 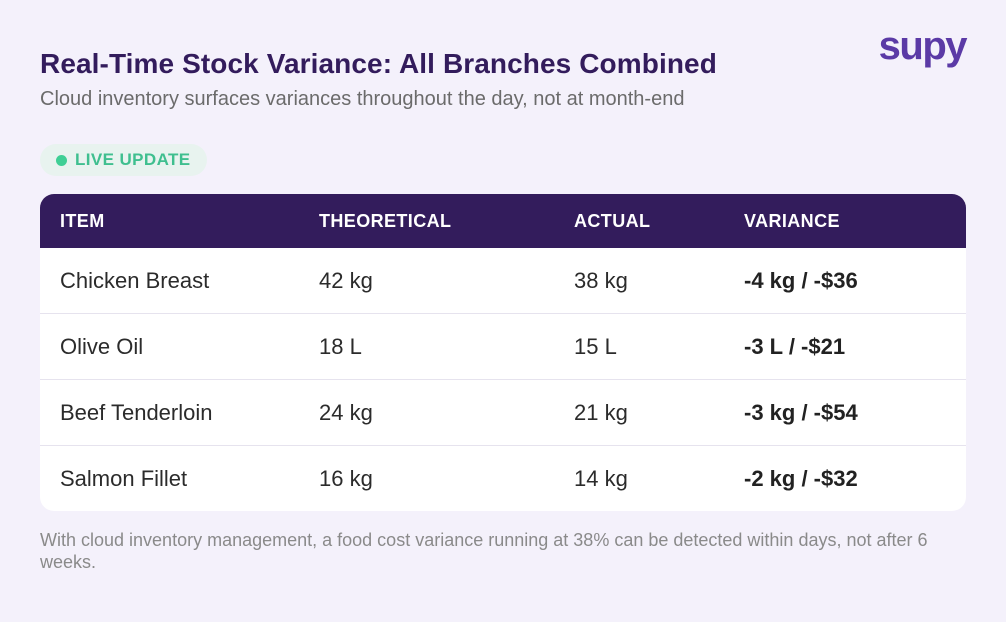 What do you see at coordinates (346, 478) in the screenshot?
I see `theoretical-cell: 16 kg` at bounding box center [346, 478].